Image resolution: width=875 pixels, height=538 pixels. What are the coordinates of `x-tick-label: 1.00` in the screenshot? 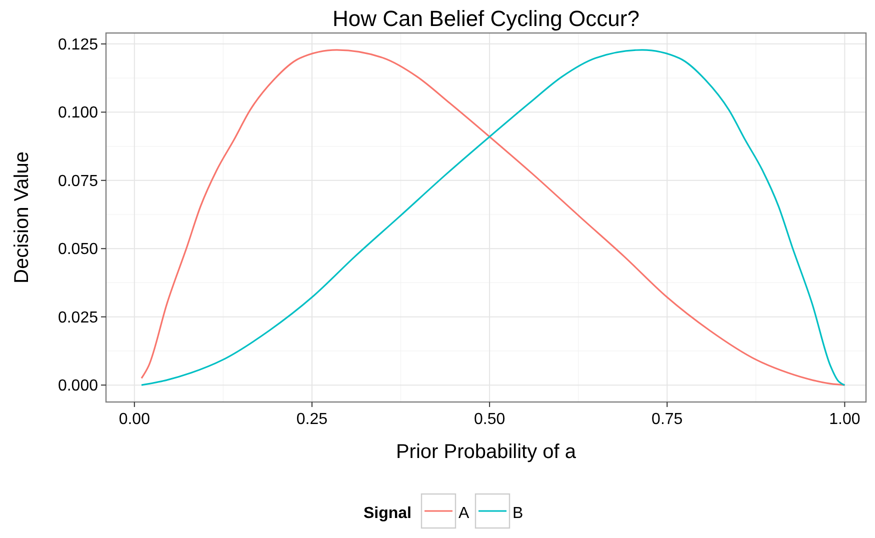 It's located at (844, 419).